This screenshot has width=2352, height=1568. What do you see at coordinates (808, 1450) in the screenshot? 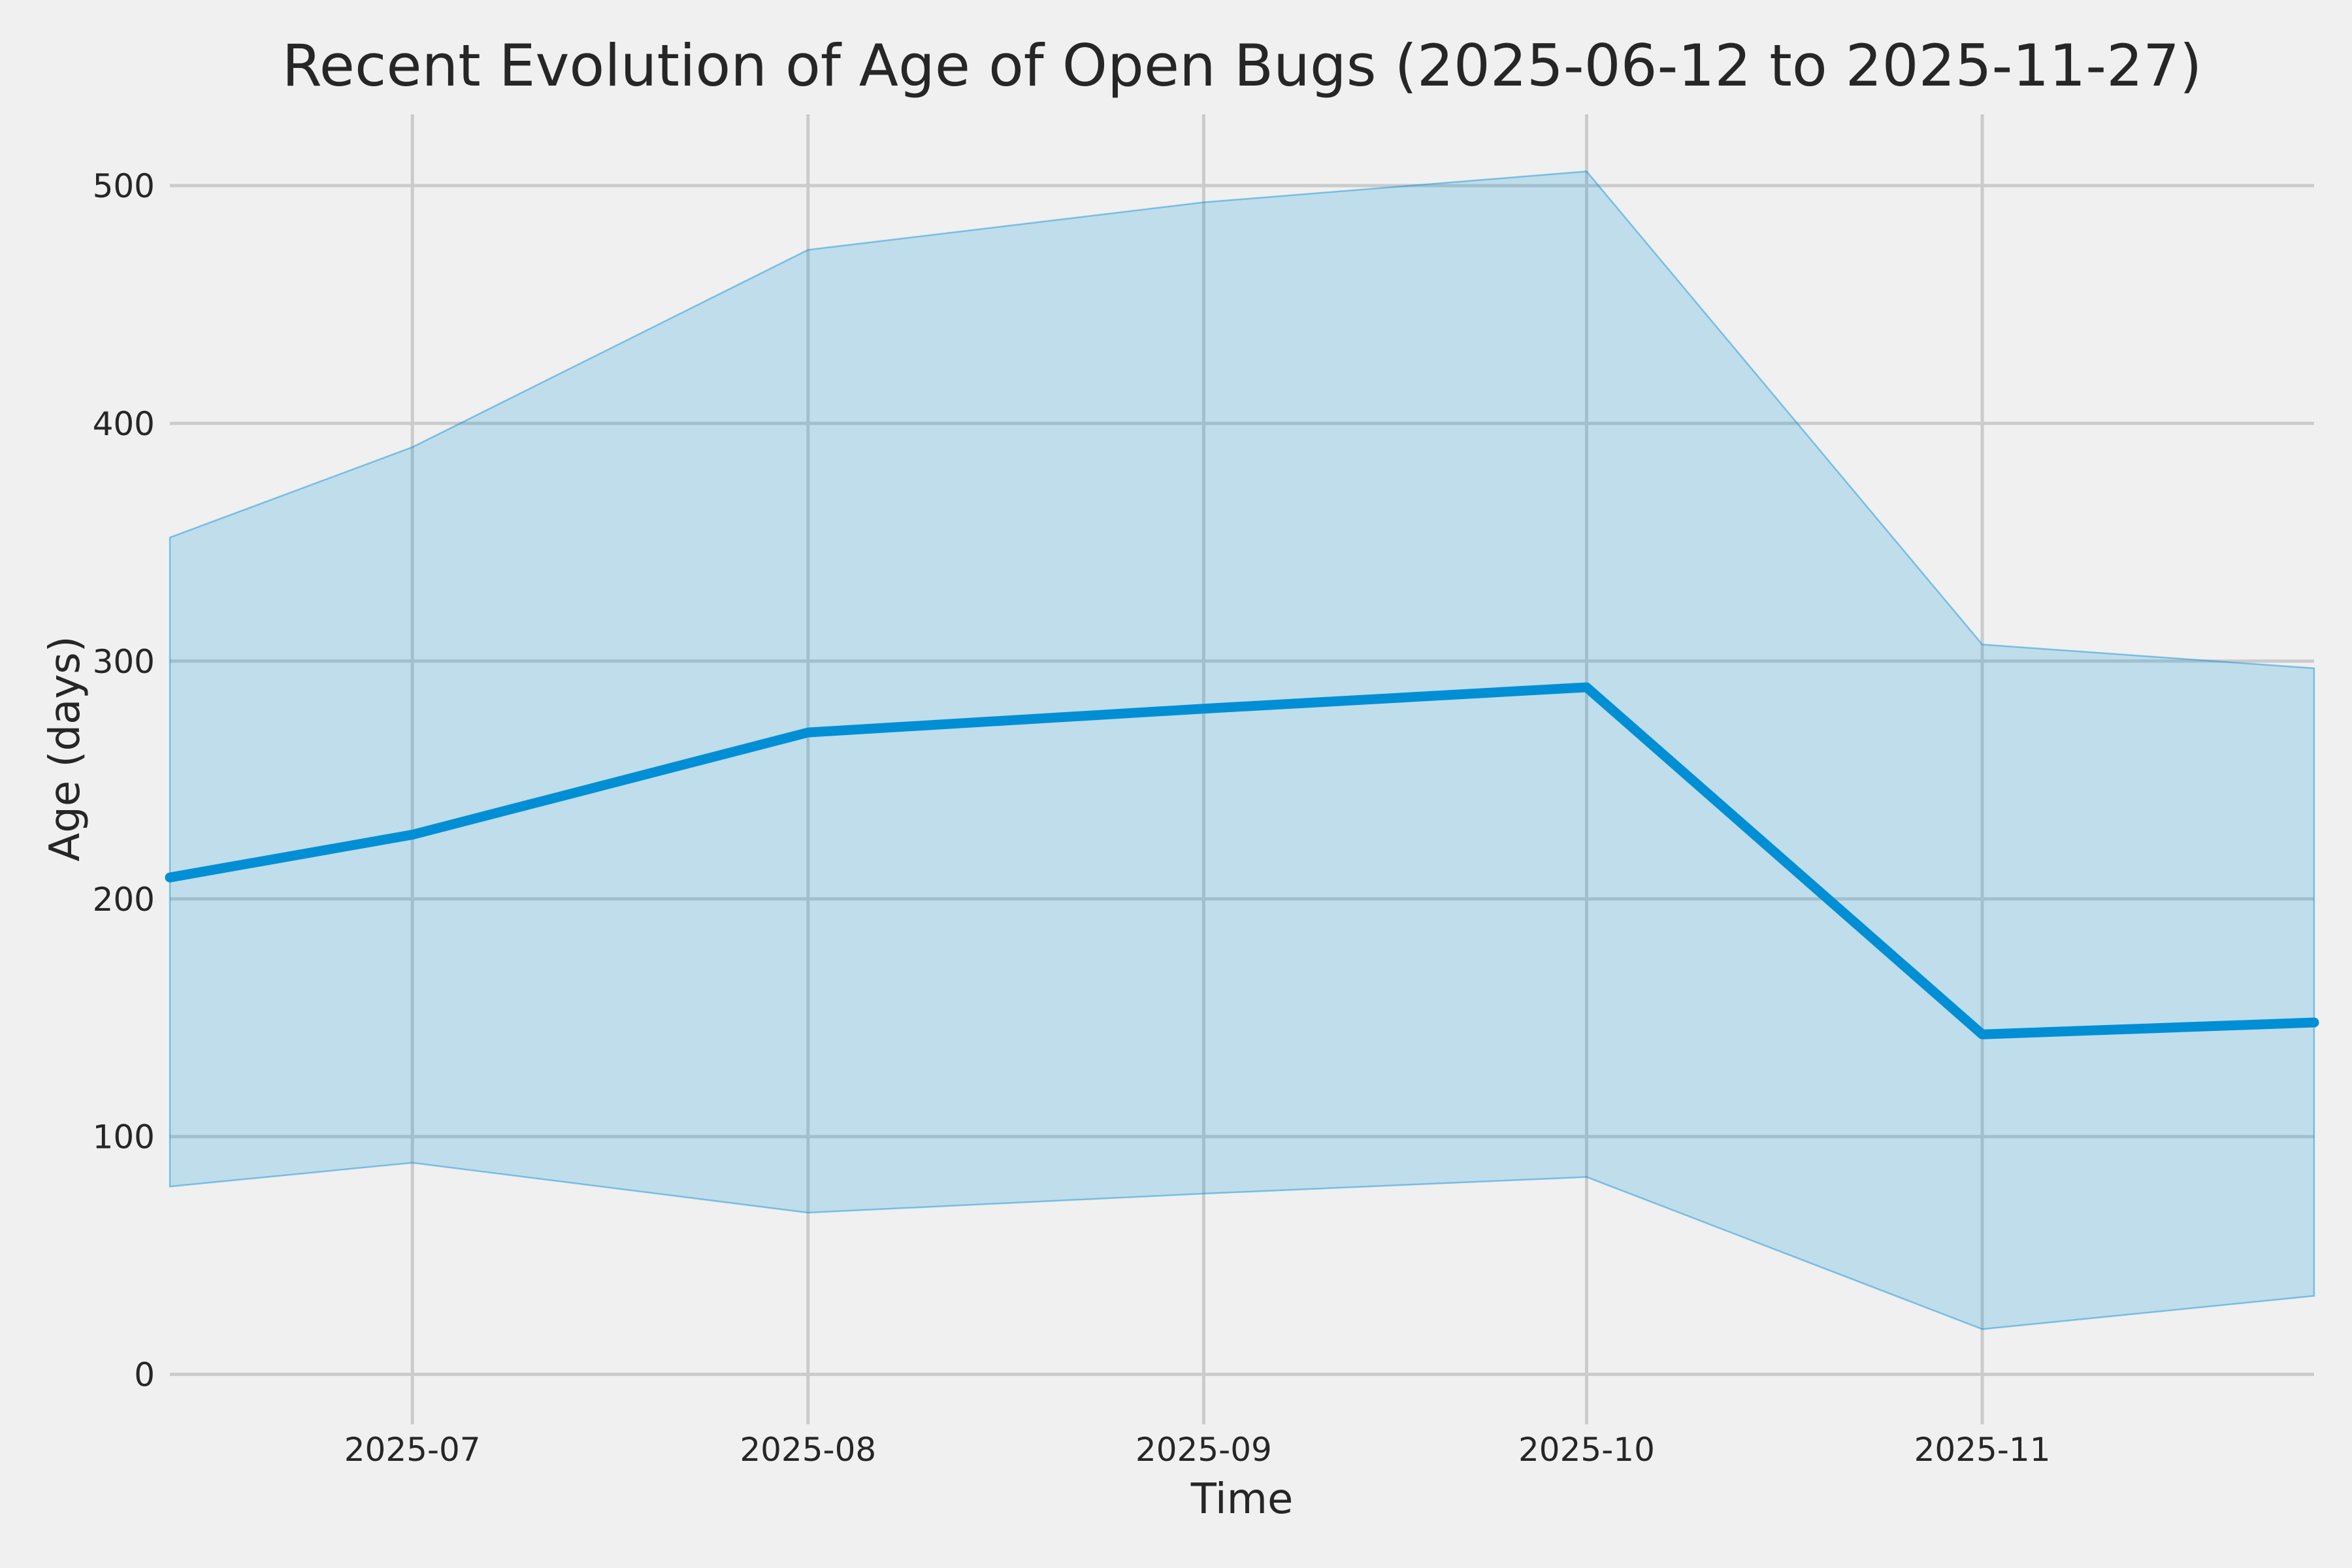
I see `x-tick-label: 2025-08` at bounding box center [808, 1450].